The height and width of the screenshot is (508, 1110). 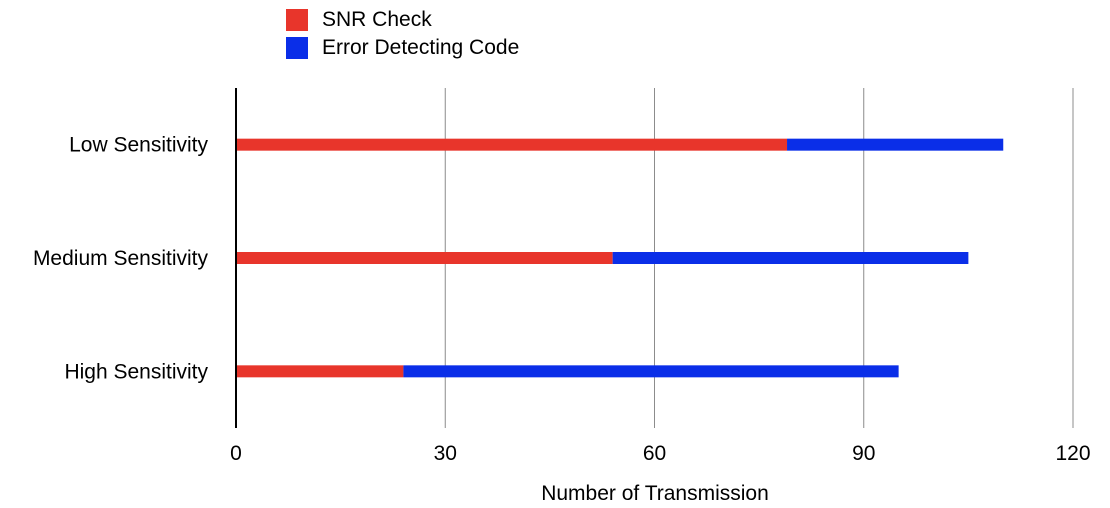 What do you see at coordinates (297, 20) in the screenshot?
I see `legend-swatch-snr-check` at bounding box center [297, 20].